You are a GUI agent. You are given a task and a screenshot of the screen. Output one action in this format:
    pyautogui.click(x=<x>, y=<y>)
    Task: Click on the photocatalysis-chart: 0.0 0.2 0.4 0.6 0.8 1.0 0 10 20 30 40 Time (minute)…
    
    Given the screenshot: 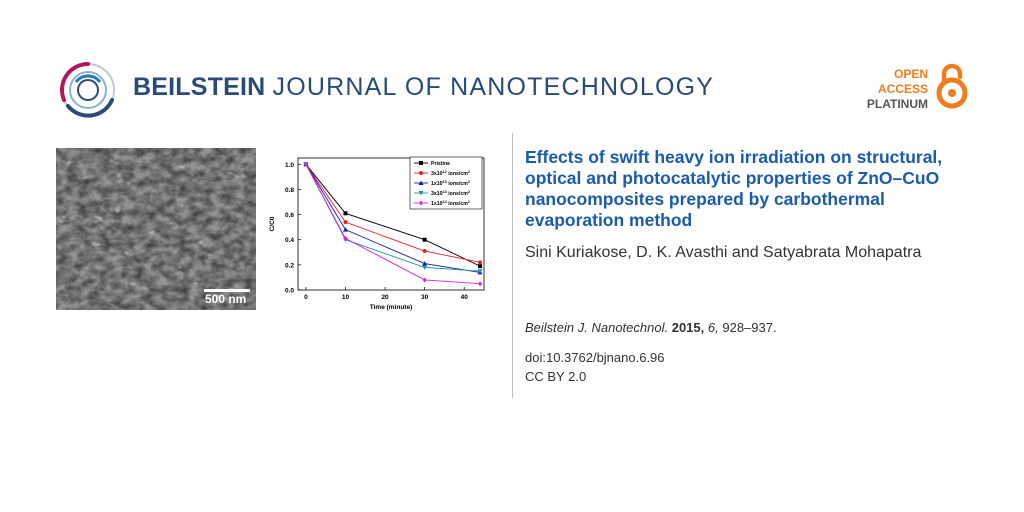 What is the action you would take?
    pyautogui.click(x=377, y=233)
    